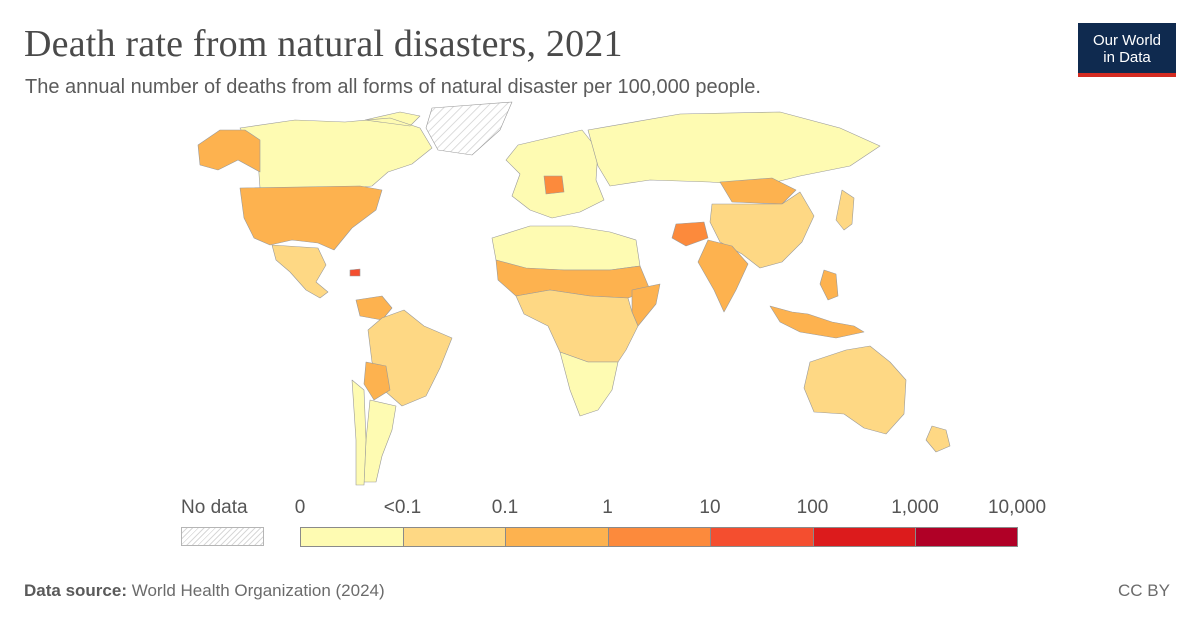 The image size is (1200, 627). Describe the element at coordinates (812, 507) in the screenshot. I see `legend-tick-label: 100` at that location.